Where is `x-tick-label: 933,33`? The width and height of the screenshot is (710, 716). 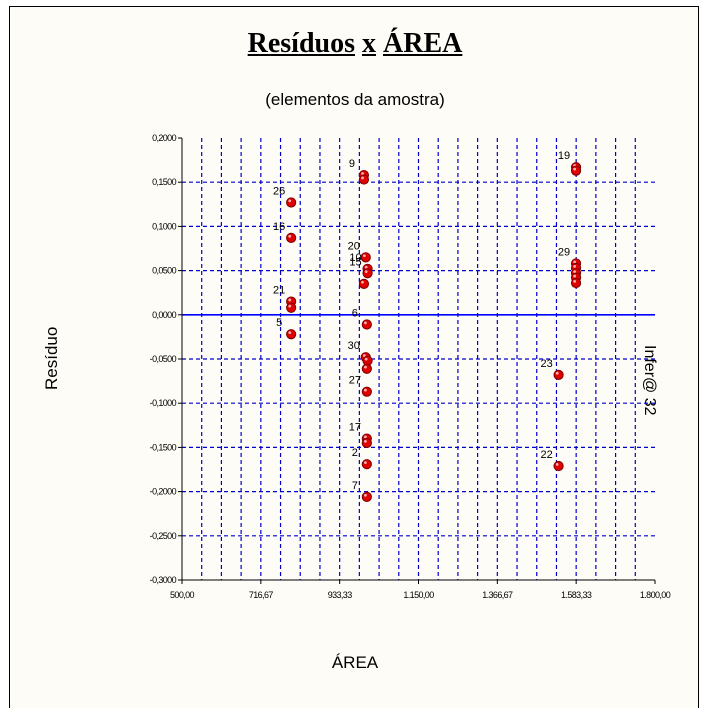 x-tick-label: 933,33 is located at coordinates (340, 595).